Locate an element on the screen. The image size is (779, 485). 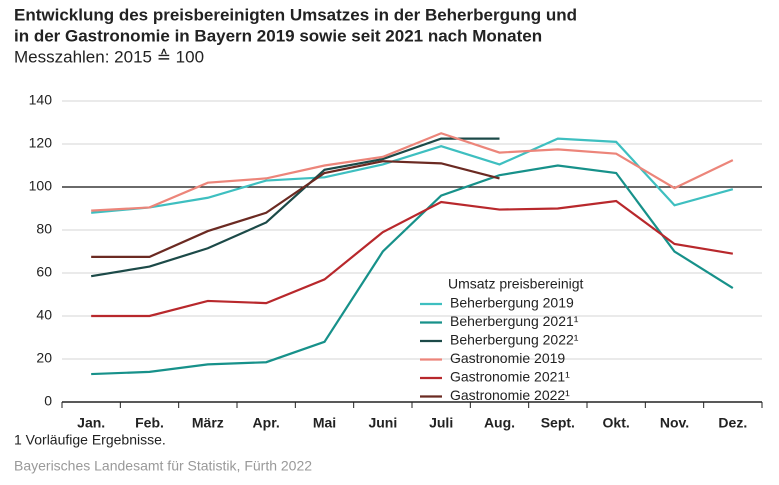
y-tick-label: 120 is located at coordinates (41, 143).